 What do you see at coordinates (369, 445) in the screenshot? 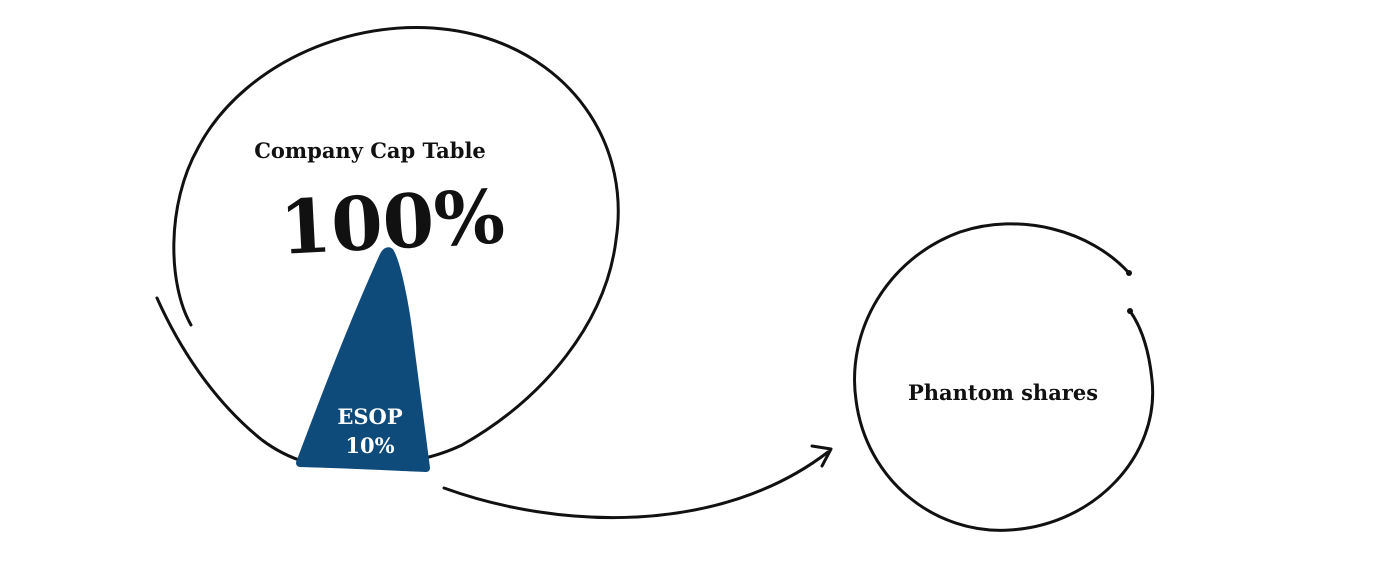
I see `esop-percent: 10%` at bounding box center [369, 445].